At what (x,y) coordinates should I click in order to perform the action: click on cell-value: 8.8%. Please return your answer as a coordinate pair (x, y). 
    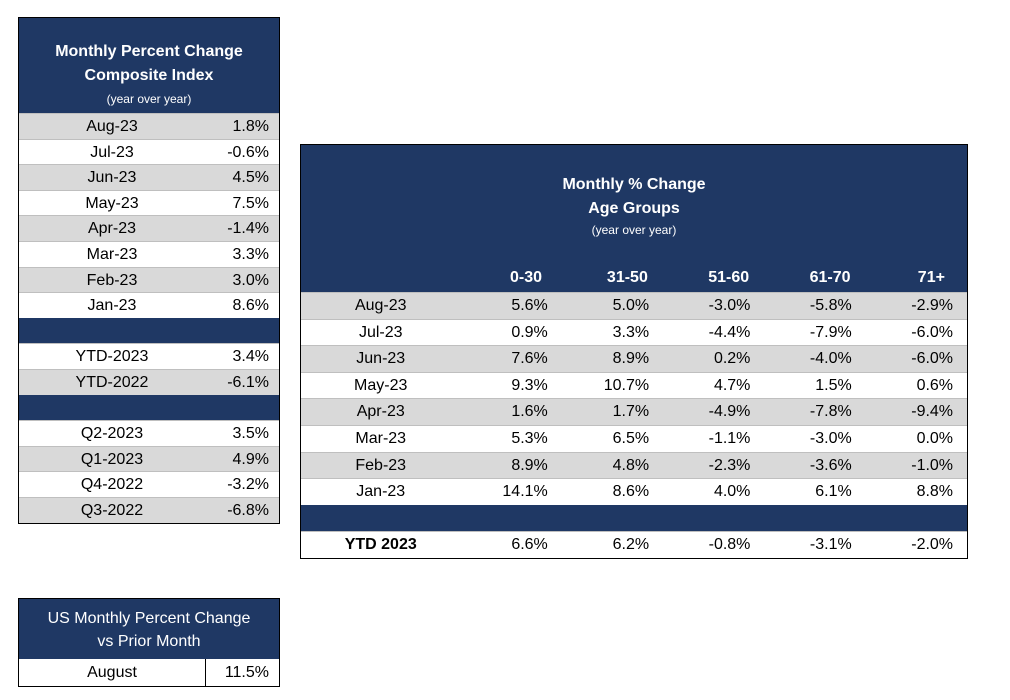
    Looking at the image, I should click on (935, 492).